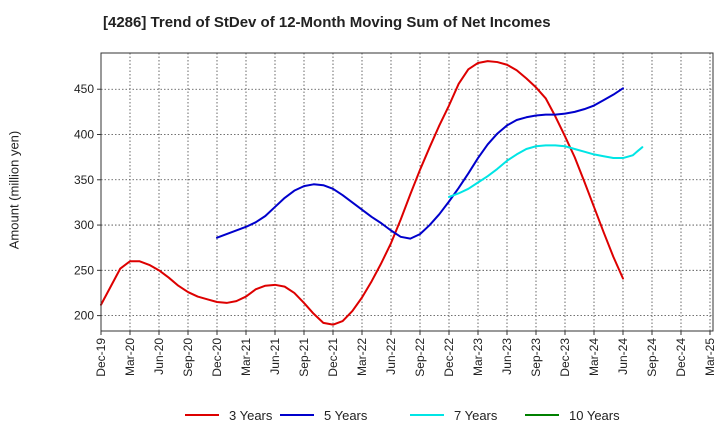 The image size is (720, 440). Describe the element at coordinates (87, 202) in the screenshot. I see `y-tick-labels: 200 250 300 350 400 450` at that location.